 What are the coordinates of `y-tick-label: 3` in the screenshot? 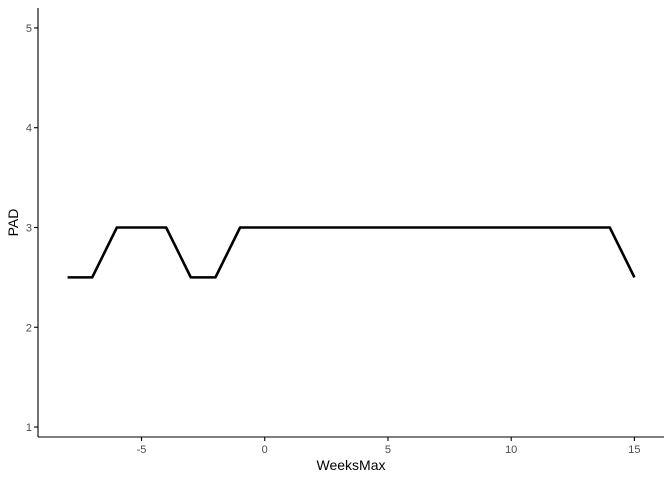 It's located at (29, 228).